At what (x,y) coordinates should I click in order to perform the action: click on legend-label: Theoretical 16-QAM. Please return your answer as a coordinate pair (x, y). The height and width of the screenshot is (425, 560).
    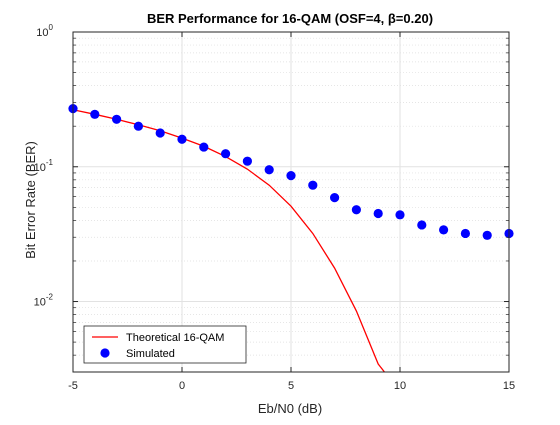
    Looking at the image, I should click on (175, 338).